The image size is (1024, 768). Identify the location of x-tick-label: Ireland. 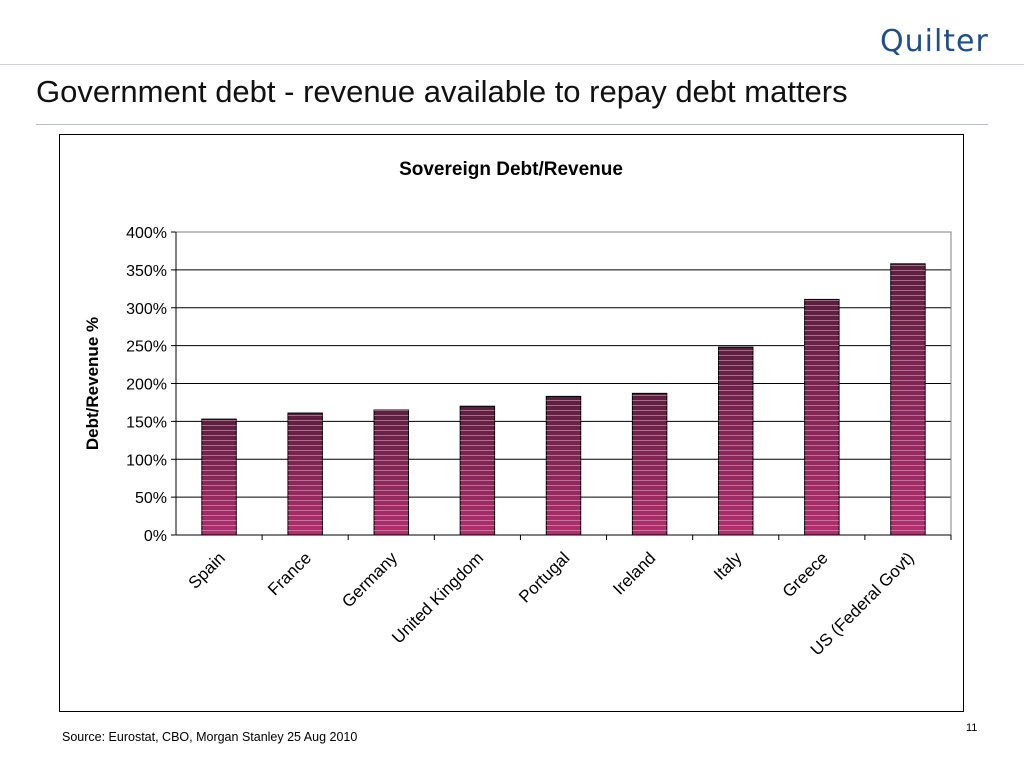
(634, 573).